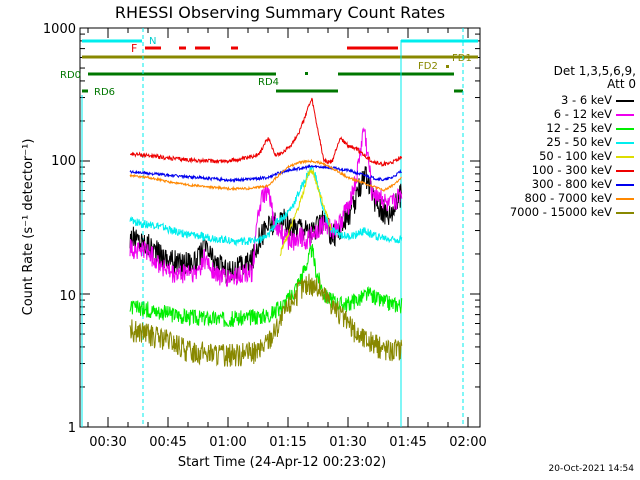 Image resolution: width=640 pixels, height=480 pixels. I want to click on legend-entry: 6 - 12 keV, so click(557, 114).